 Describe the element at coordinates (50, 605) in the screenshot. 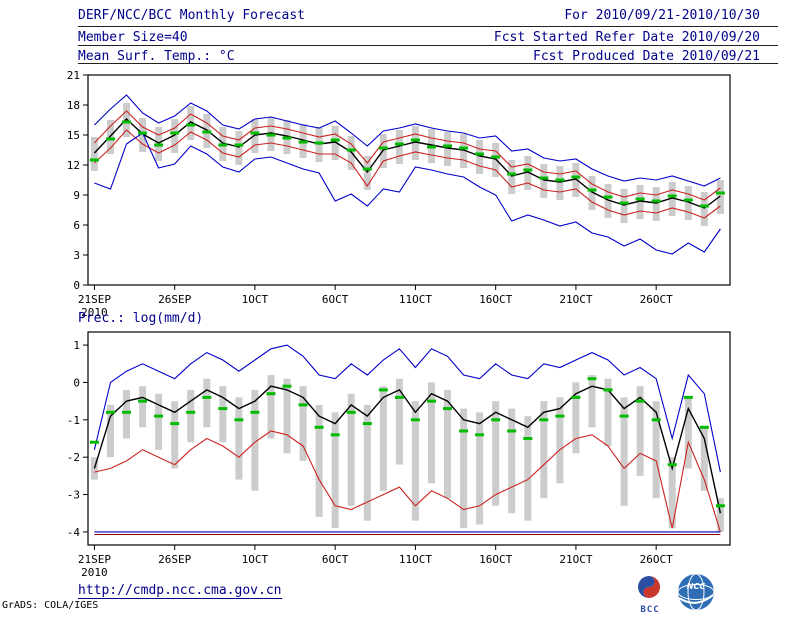

I see `grads-credit: GrADS: COLA/IGES` at that location.